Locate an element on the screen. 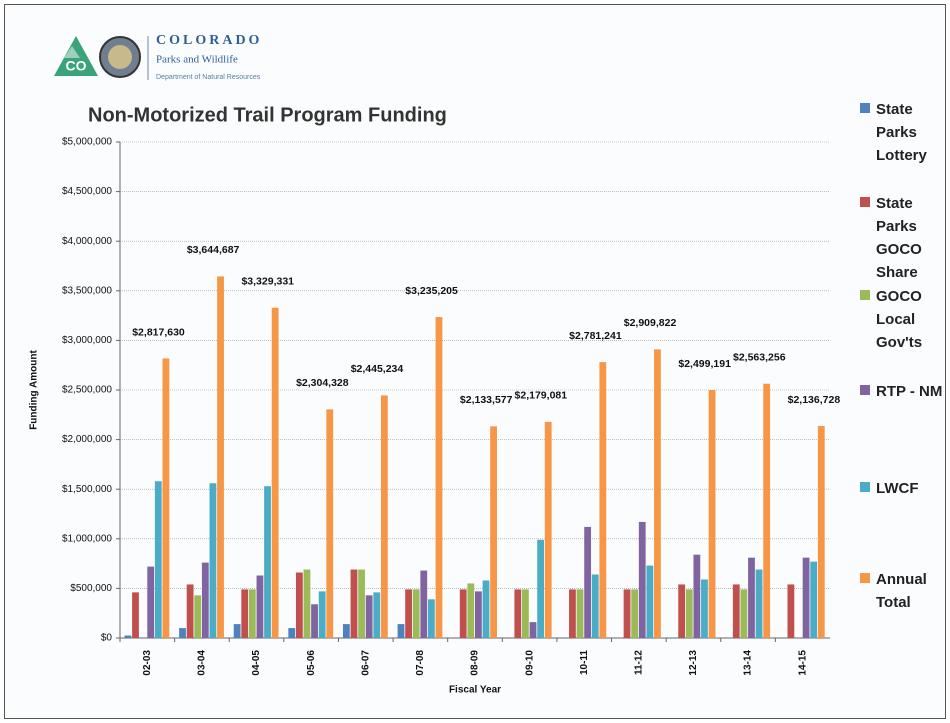 The width and height of the screenshot is (950, 723). value-label: $3,644,687 is located at coordinates (213, 250).